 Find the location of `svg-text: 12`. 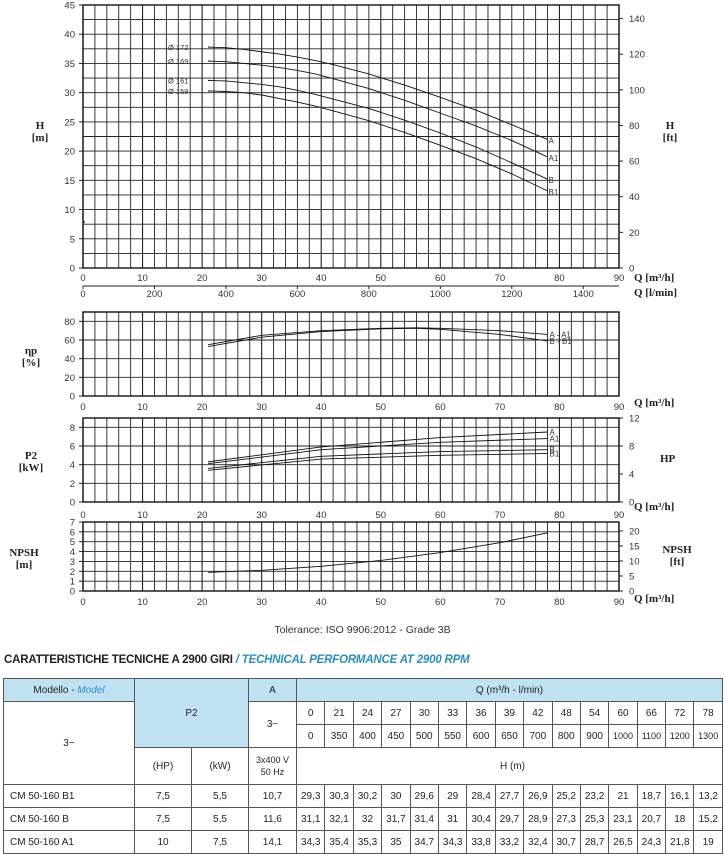

svg-text: 12 is located at coordinates (634, 419).